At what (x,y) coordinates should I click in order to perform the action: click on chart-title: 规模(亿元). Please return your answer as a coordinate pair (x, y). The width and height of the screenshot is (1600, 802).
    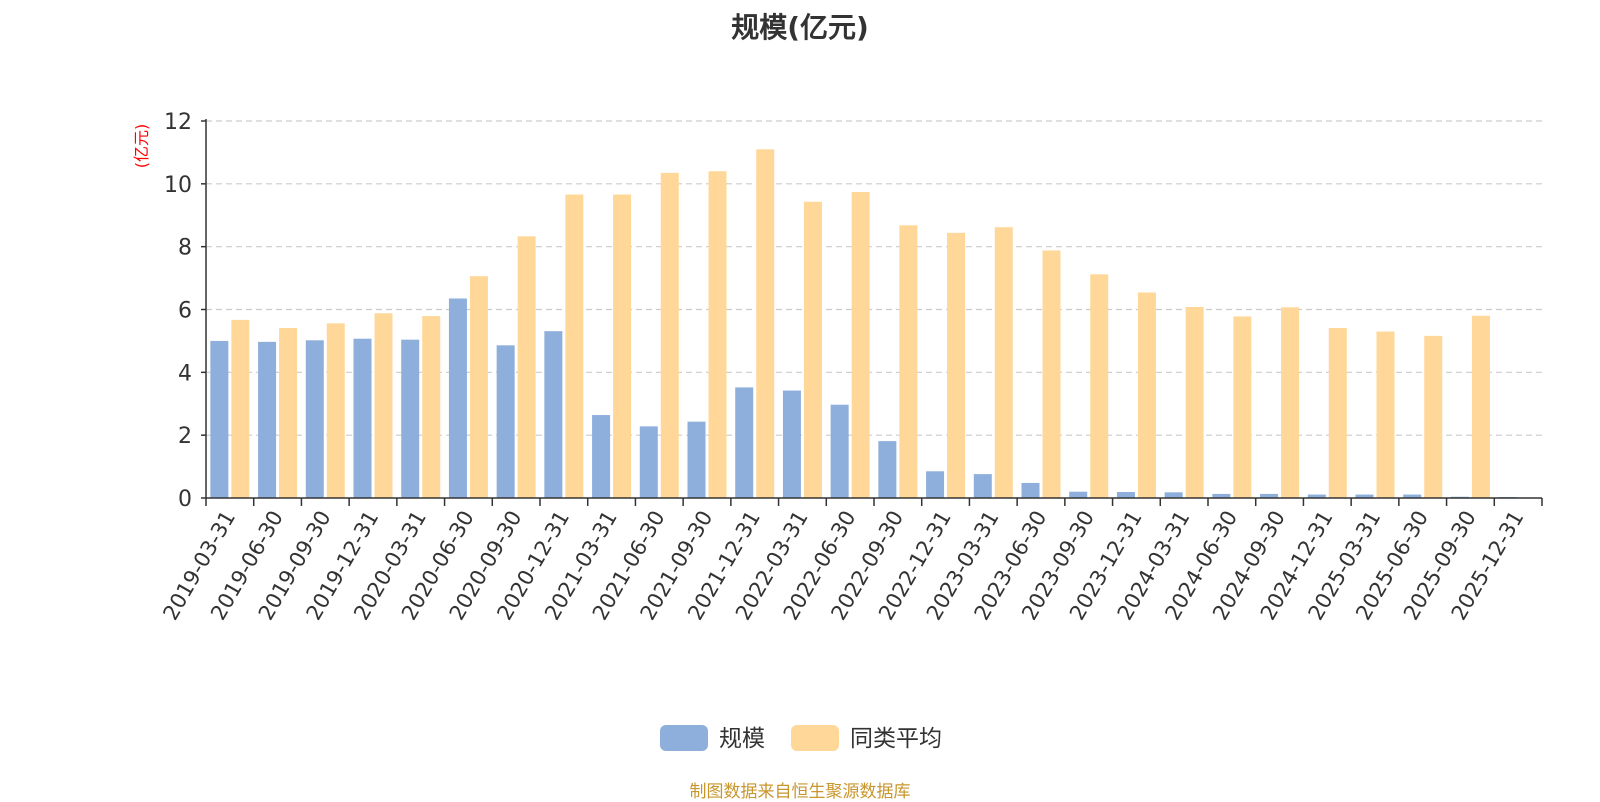
    Looking at the image, I should click on (800, 27).